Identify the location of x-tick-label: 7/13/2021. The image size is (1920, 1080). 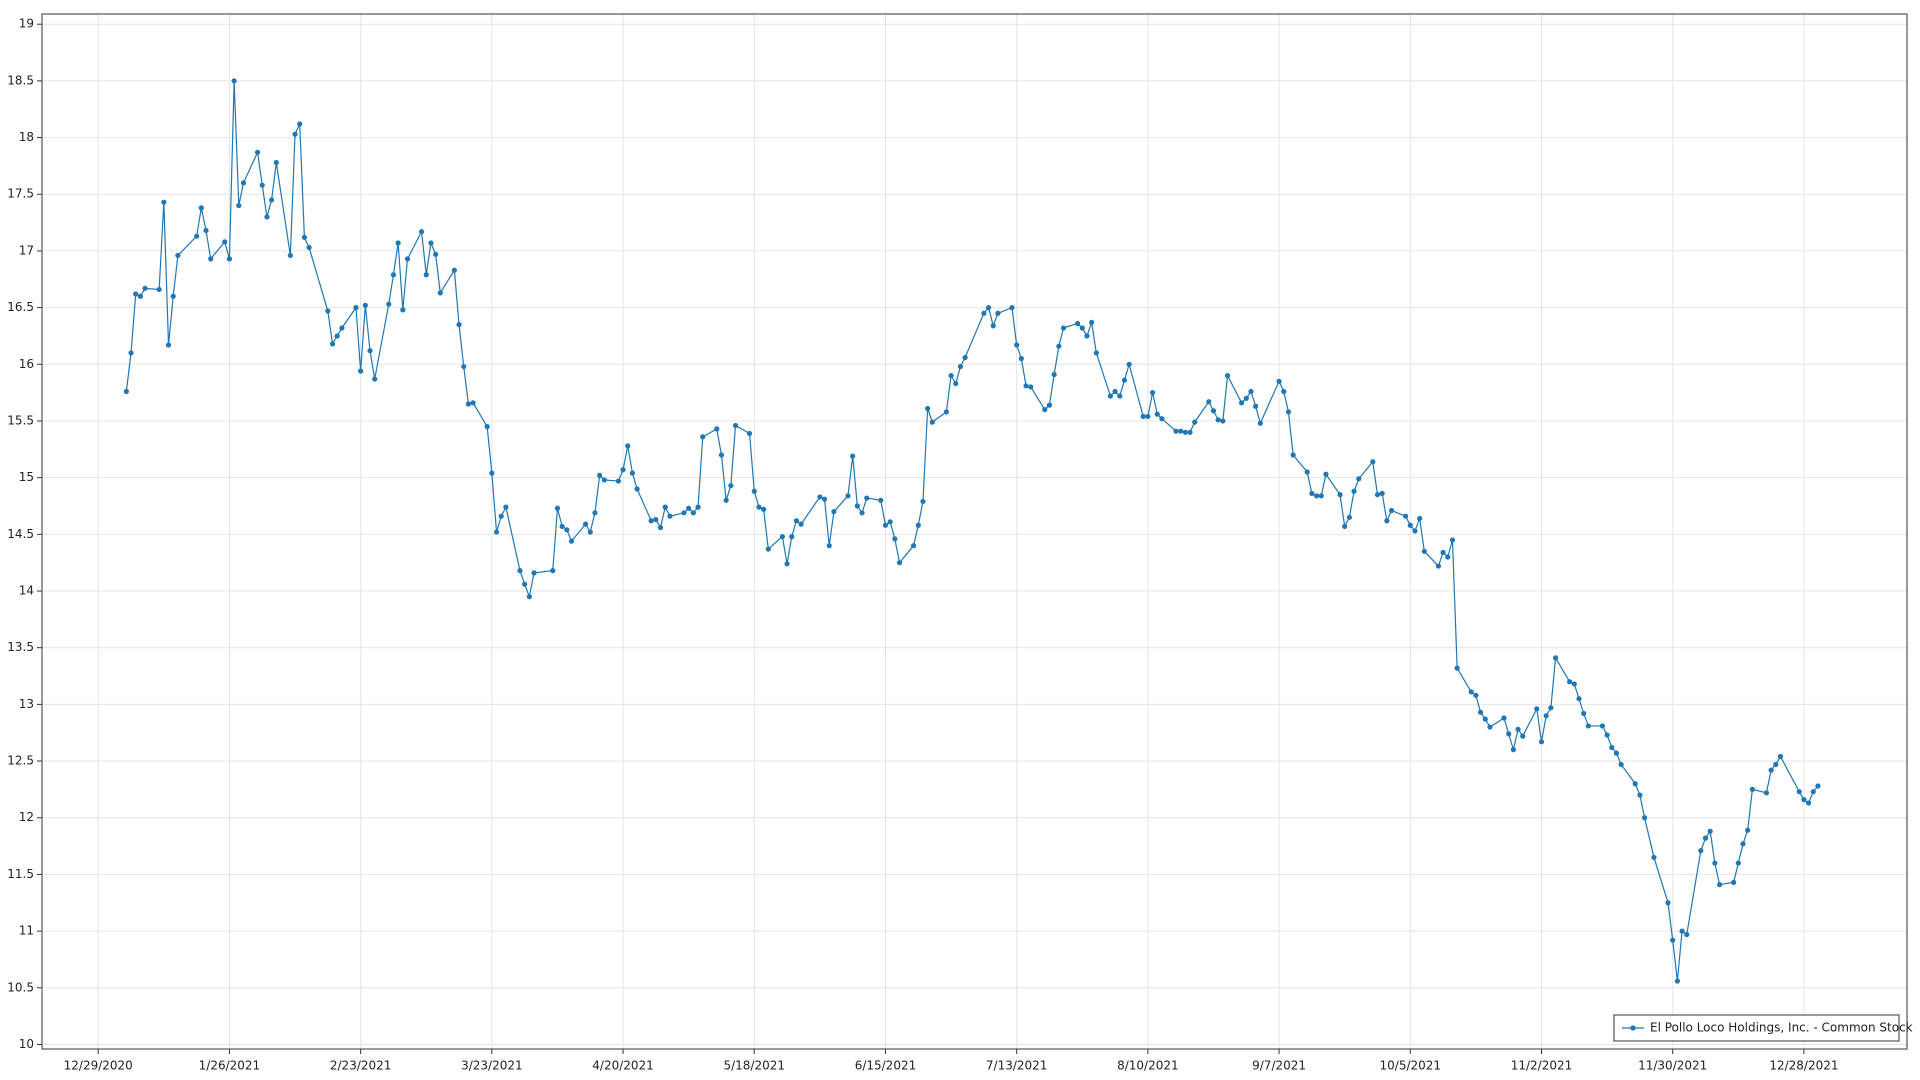
(1017, 1066).